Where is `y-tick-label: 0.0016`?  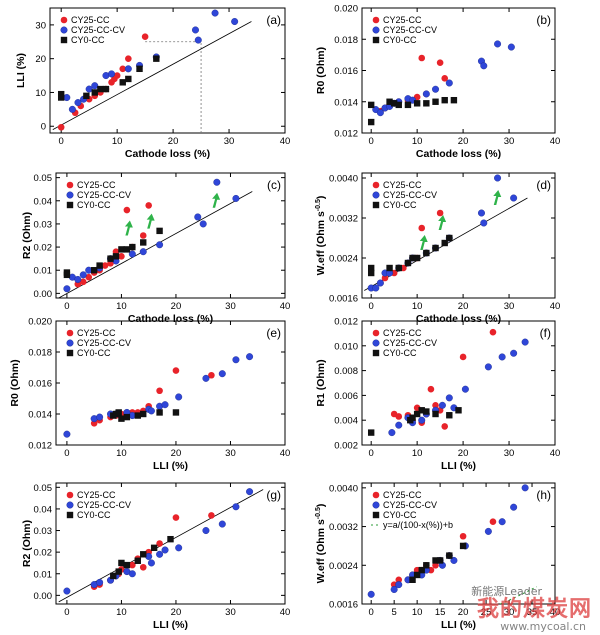
y-tick-label: 0.0016 is located at coordinates (343, 605).